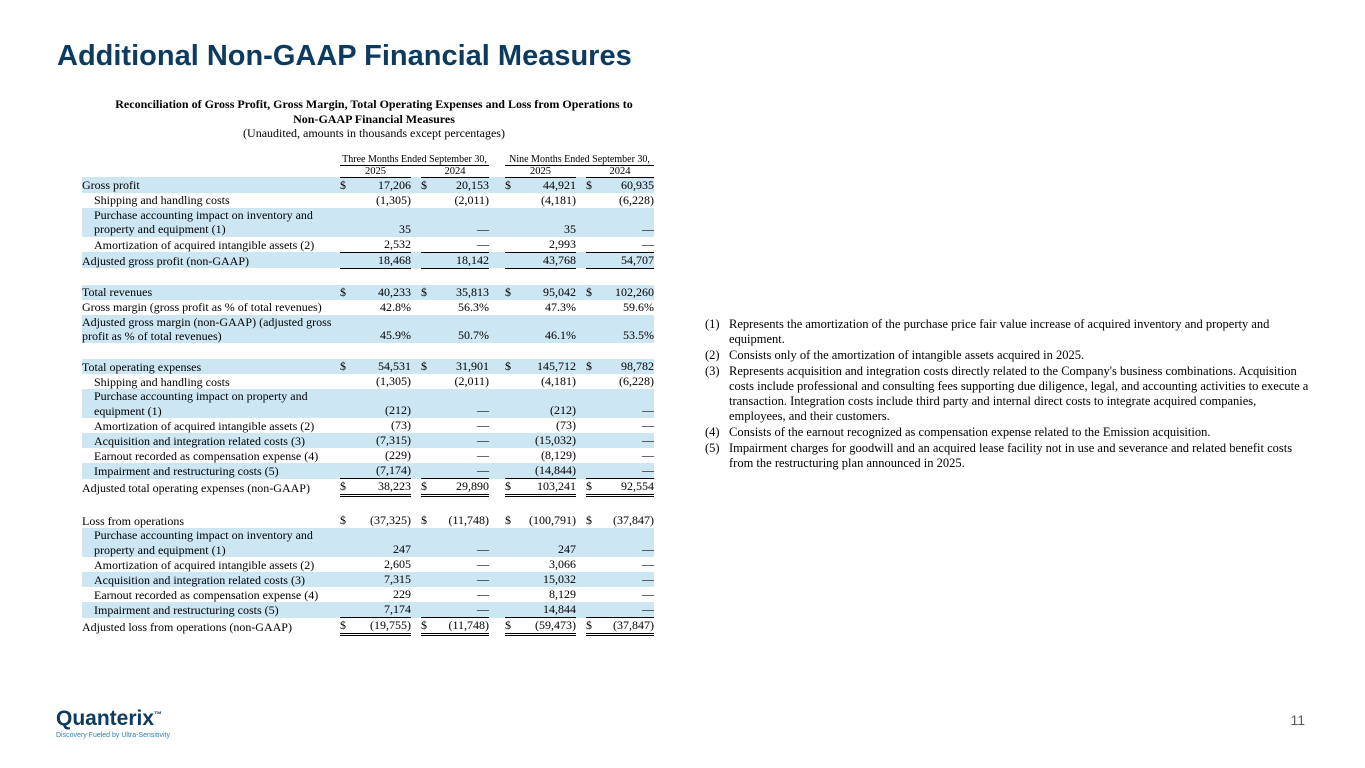  I want to click on value-cell: (11,748), so click(468, 520).